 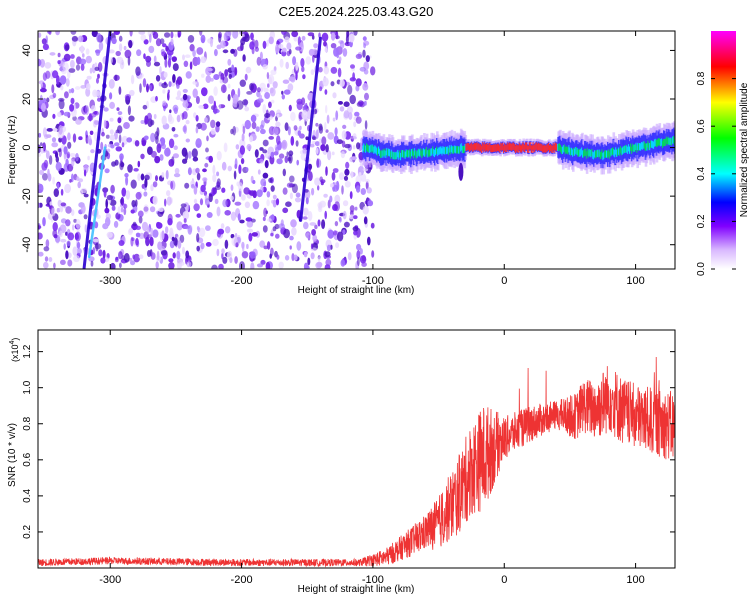 What do you see at coordinates (744, 149) in the screenshot?
I see `colorbar-label: Normalized spectral amplitude` at bounding box center [744, 149].